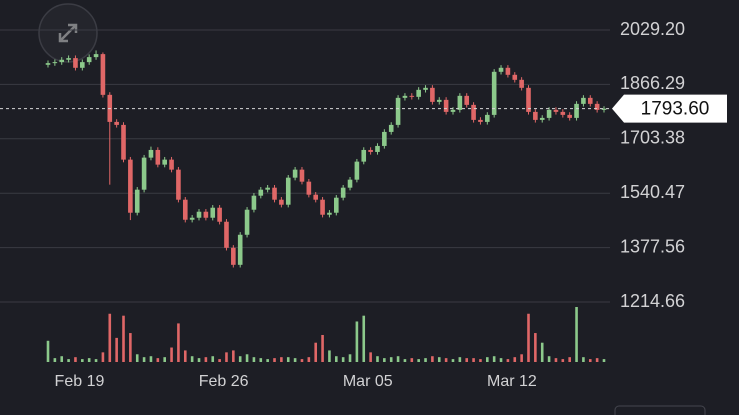 The image size is (739, 415). Describe the element at coordinates (652, 138) in the screenshot. I see `y-tick-label: 1703.38` at that location.